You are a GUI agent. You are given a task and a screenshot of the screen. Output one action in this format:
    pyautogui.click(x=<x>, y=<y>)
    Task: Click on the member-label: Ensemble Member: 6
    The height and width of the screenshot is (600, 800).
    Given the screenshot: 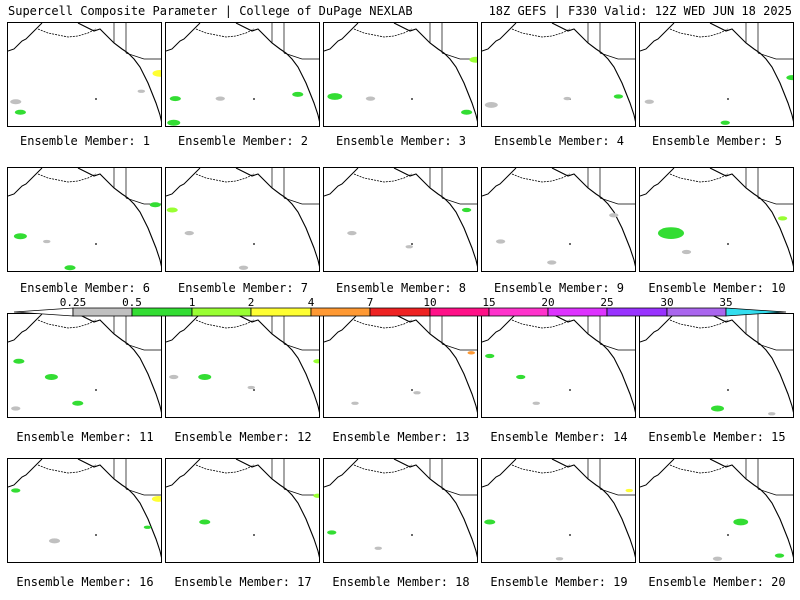 What is the action you would take?
    pyautogui.click(x=85, y=288)
    